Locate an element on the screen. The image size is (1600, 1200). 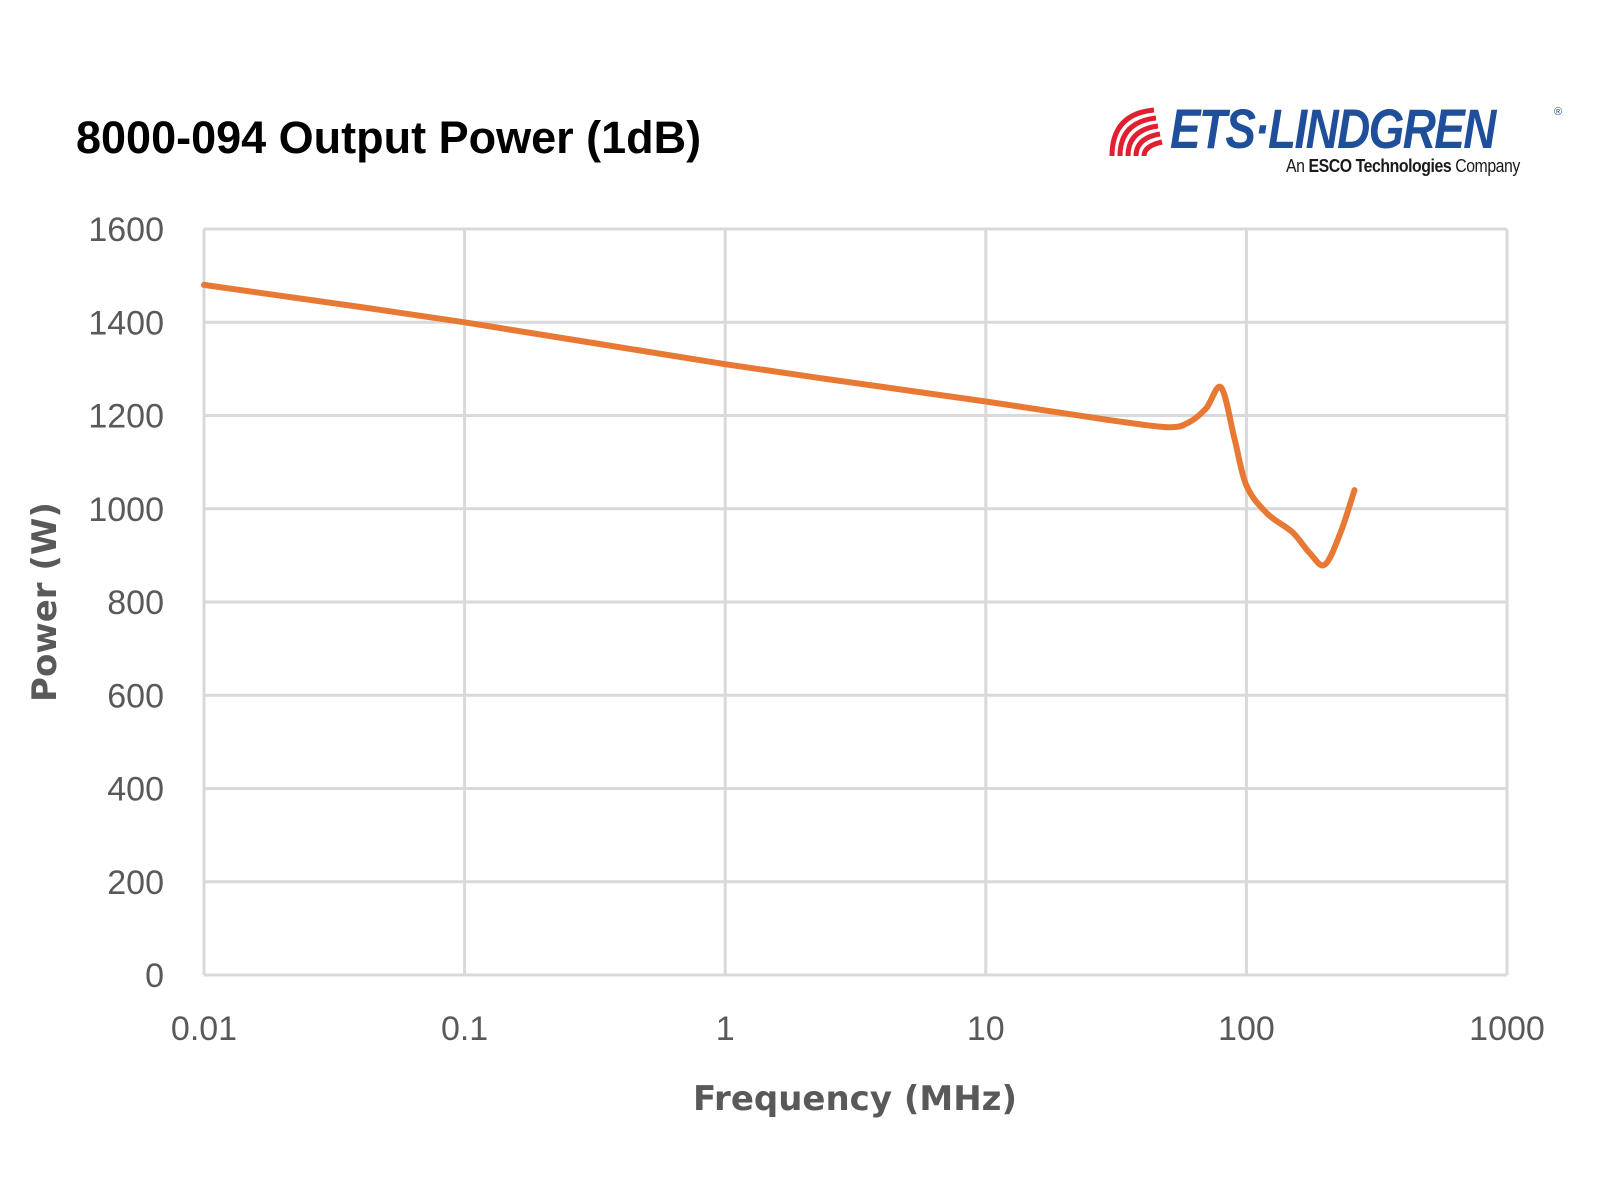
x-tick-label: 100 is located at coordinates (1246, 1029).